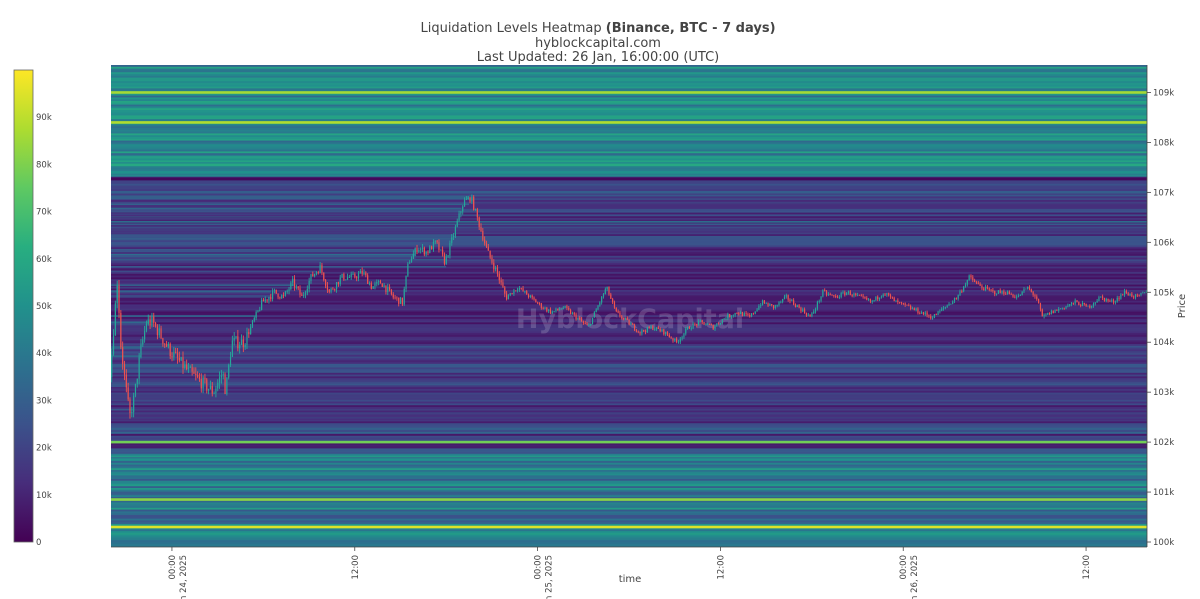  What do you see at coordinates (44, 213) in the screenshot?
I see `colorbar-tick-label: 70k` at bounding box center [44, 213].